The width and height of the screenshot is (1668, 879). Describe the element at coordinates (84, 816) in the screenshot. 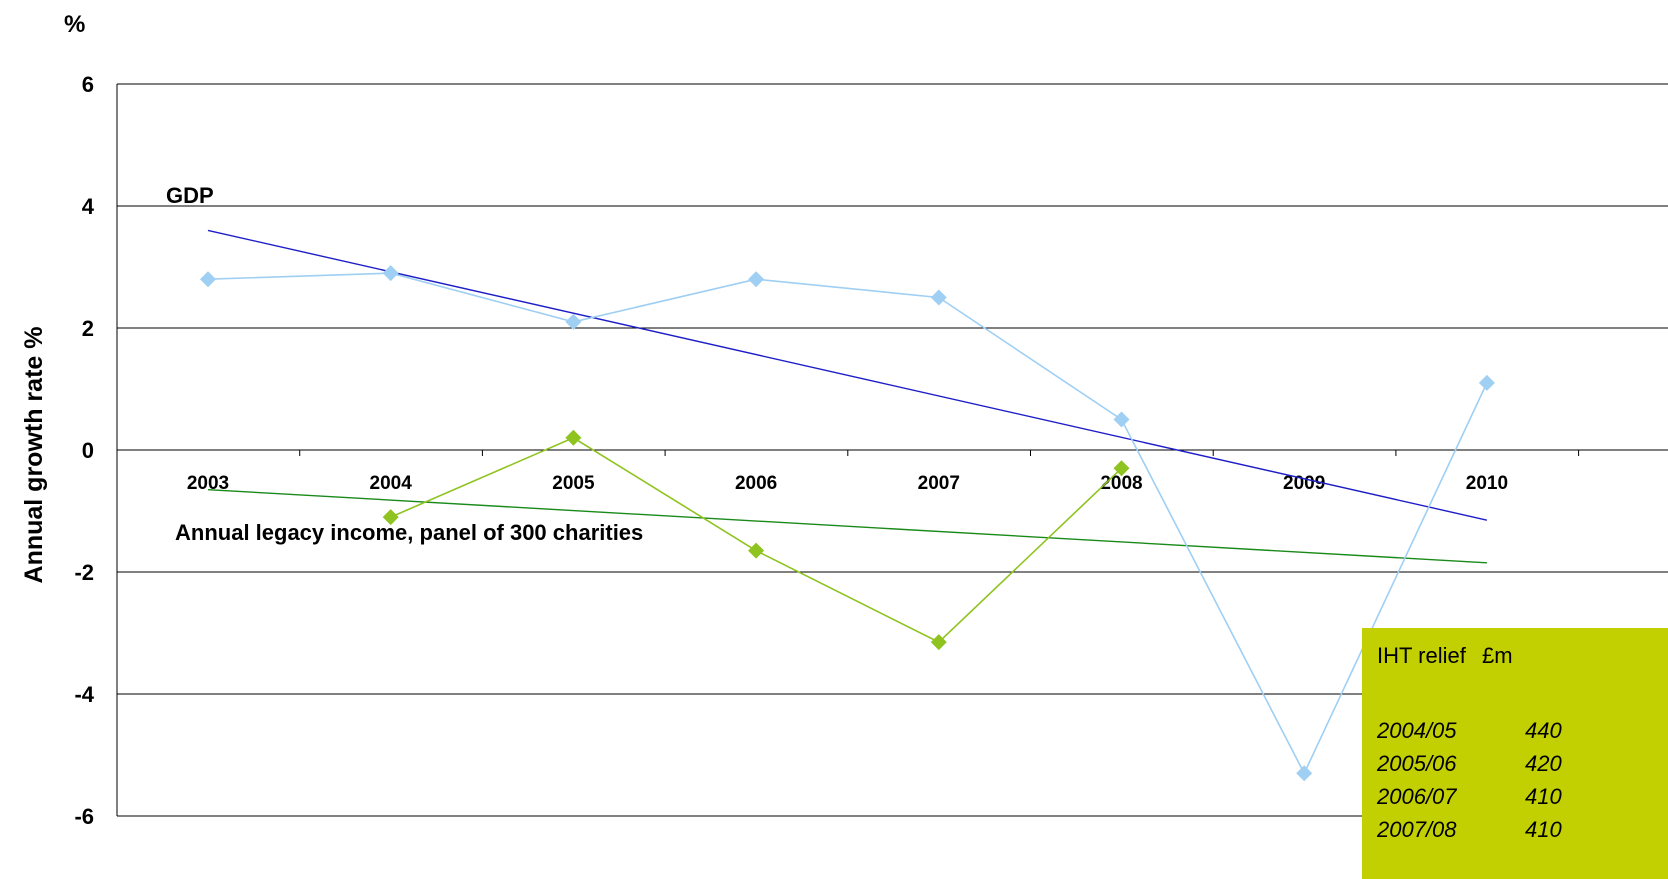

I see `y-tick-label: -6` at that location.